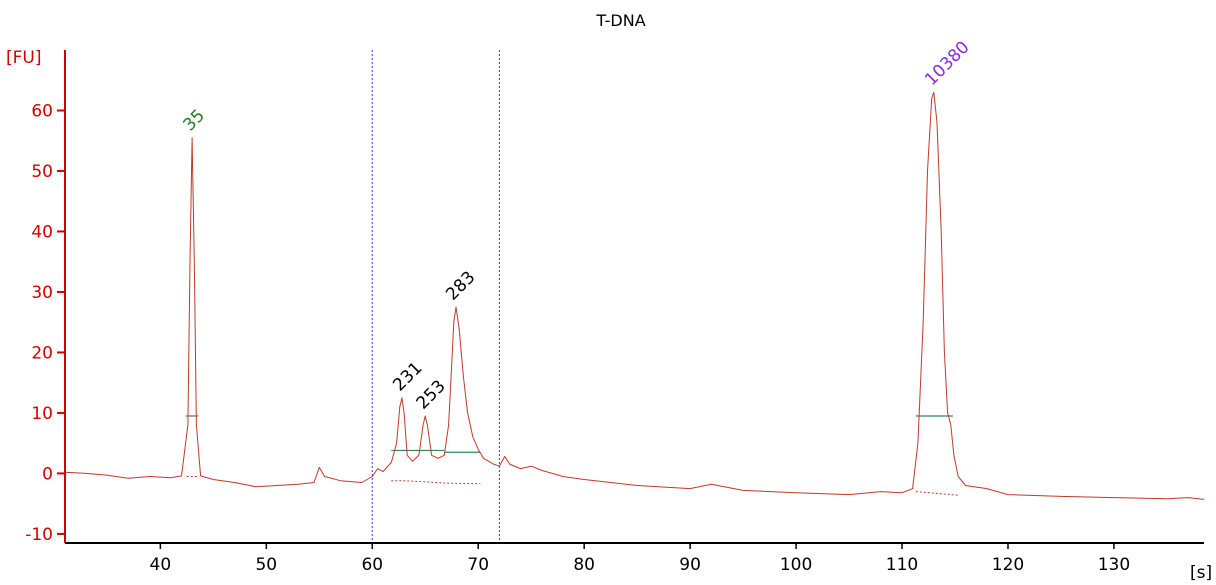 The width and height of the screenshot is (1216, 585). What do you see at coordinates (431, 394) in the screenshot?
I see `peak-label: 253` at bounding box center [431, 394].